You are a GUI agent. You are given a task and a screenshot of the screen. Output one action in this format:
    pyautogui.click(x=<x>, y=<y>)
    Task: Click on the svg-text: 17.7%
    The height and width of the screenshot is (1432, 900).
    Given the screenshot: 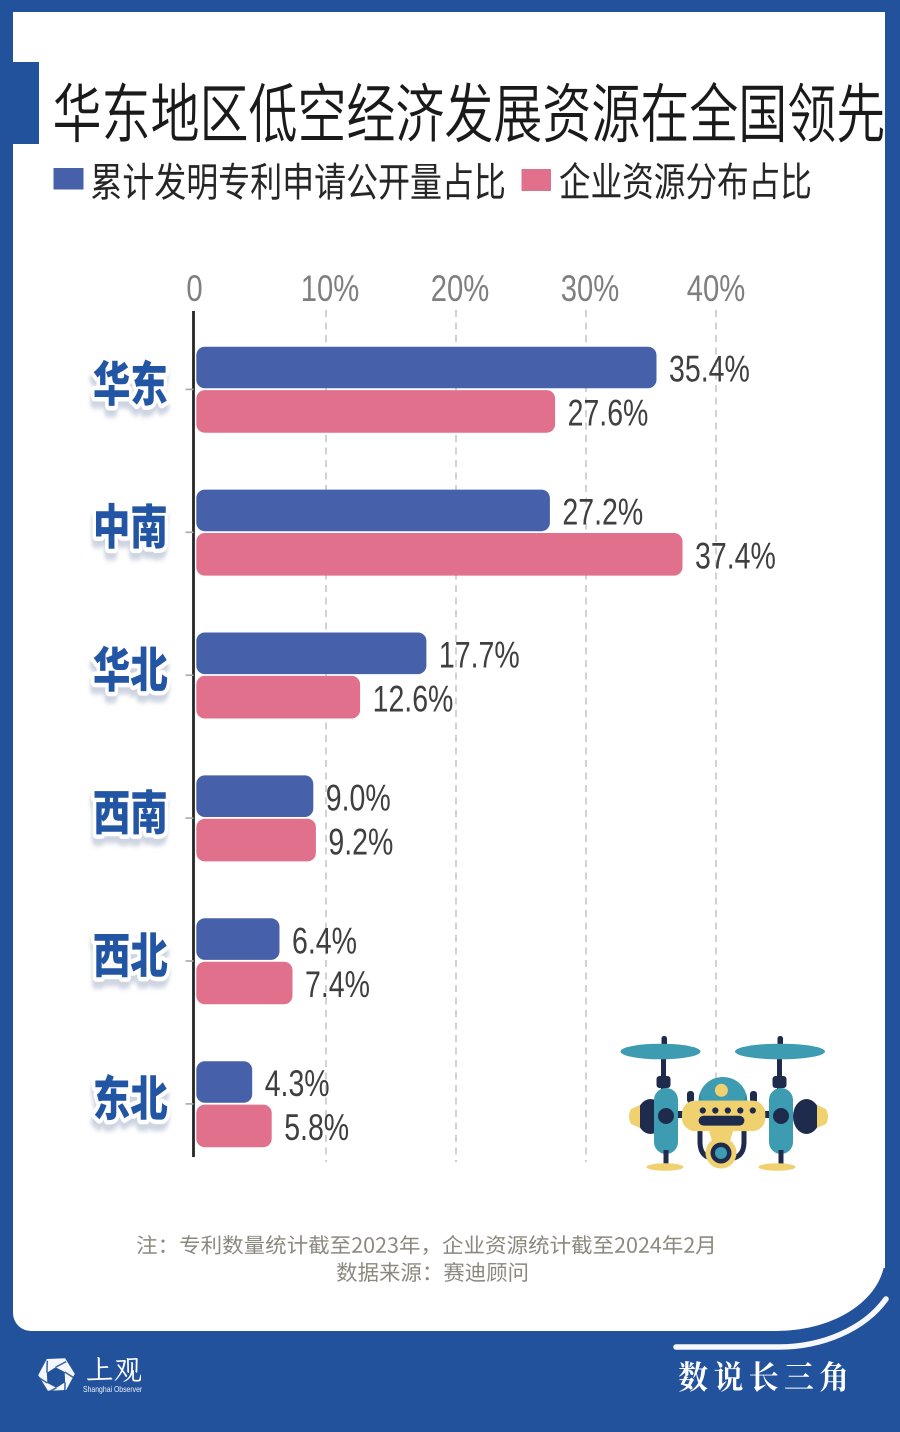 What is the action you would take?
    pyautogui.click(x=479, y=656)
    